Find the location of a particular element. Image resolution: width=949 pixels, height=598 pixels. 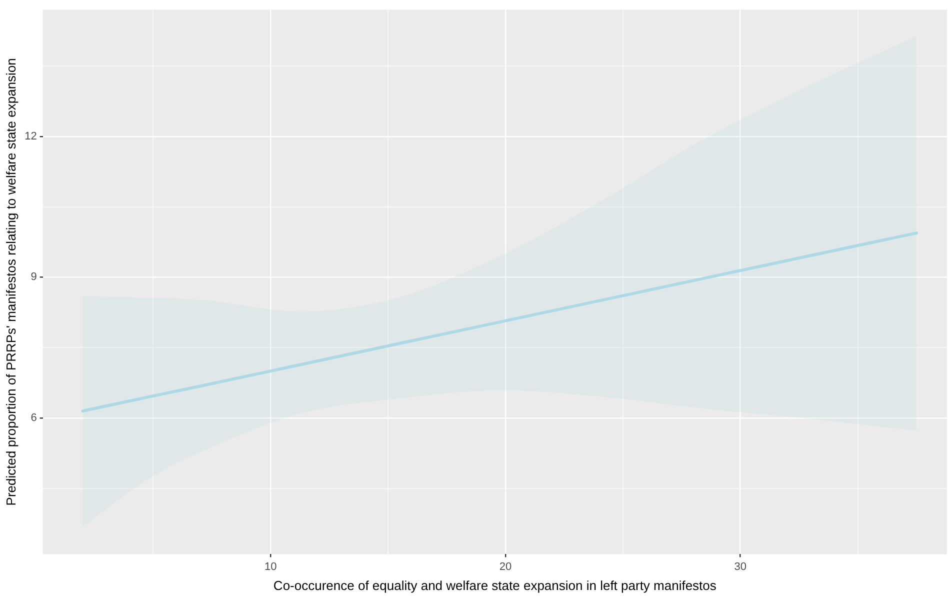

y-tick-label: 12 is located at coordinates (30, 136).